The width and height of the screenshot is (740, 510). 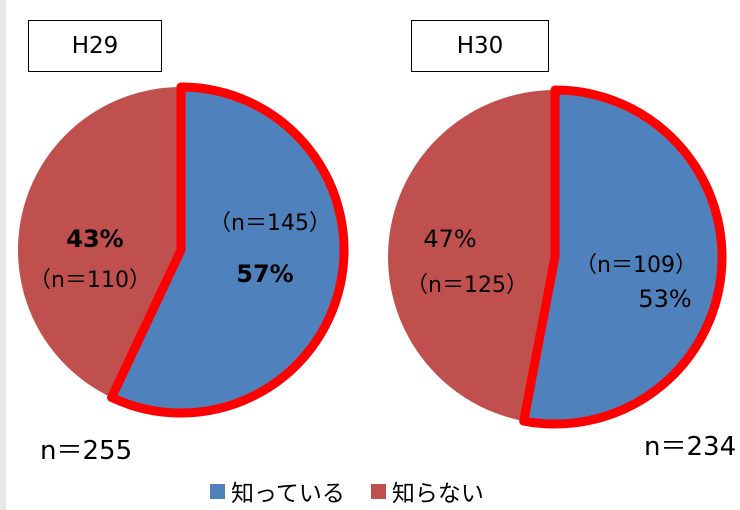 I want to click on count-label-h29-known: （n＝145）, so click(x=270, y=223).